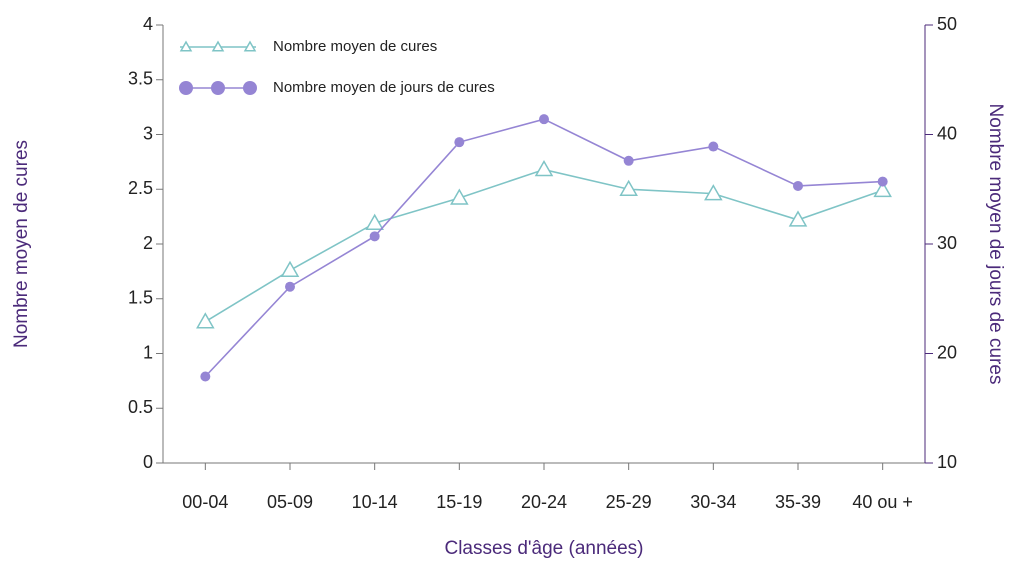 This screenshot has height=563, width=1010. I want to click on y2-tick-label: 10, so click(947, 462).